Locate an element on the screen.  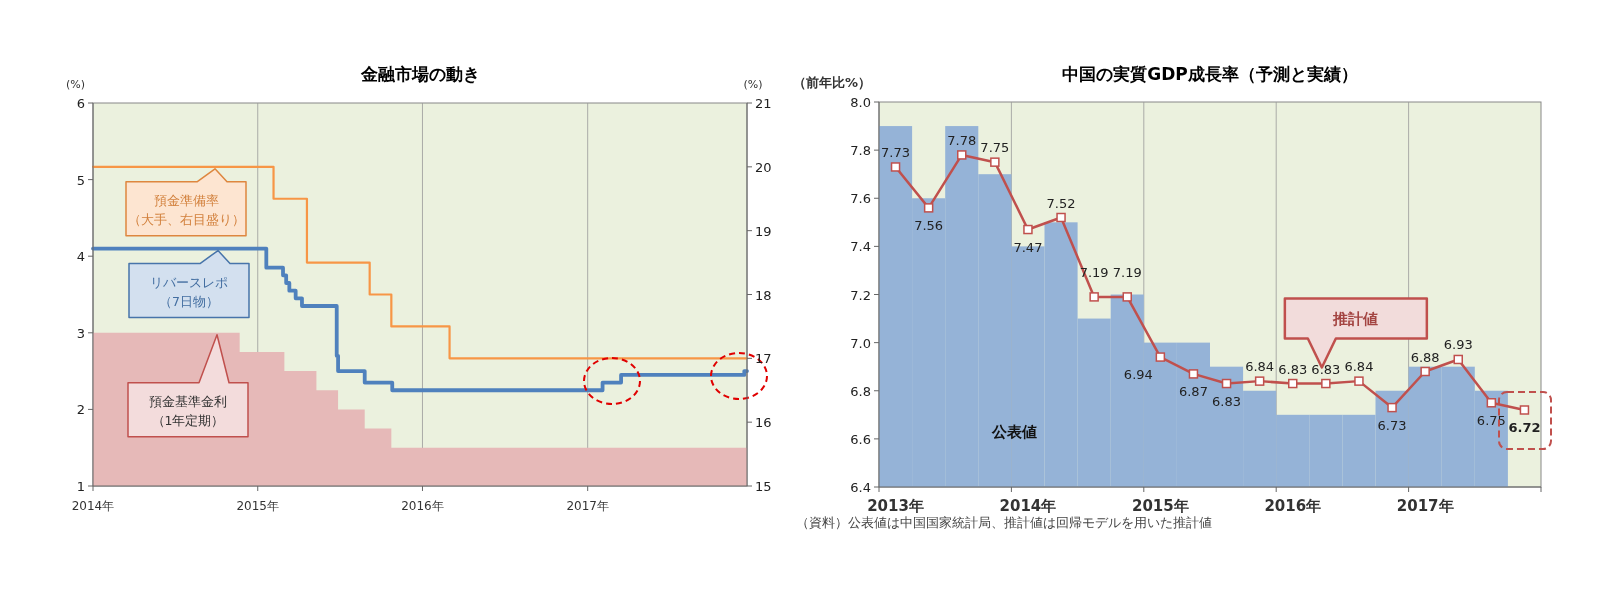
data-label: 7.78 is located at coordinates (962, 140).